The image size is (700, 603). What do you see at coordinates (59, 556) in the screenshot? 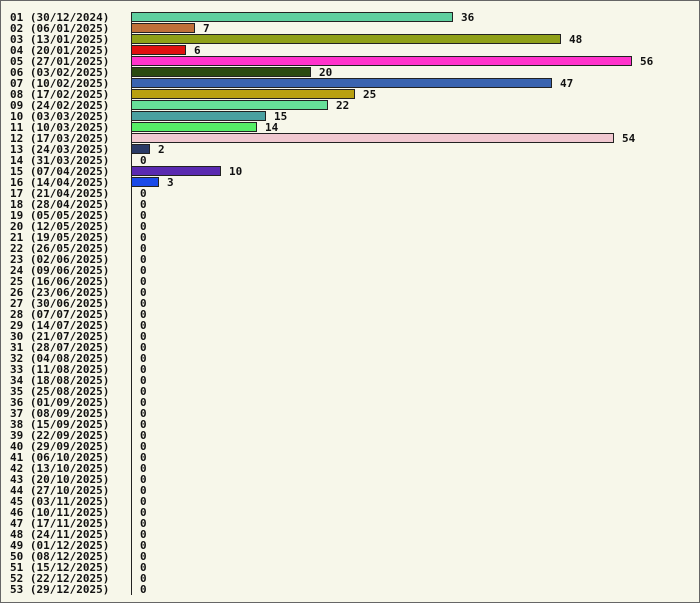
I see `category-label: 50 (08/12/2025)` at bounding box center [59, 556].